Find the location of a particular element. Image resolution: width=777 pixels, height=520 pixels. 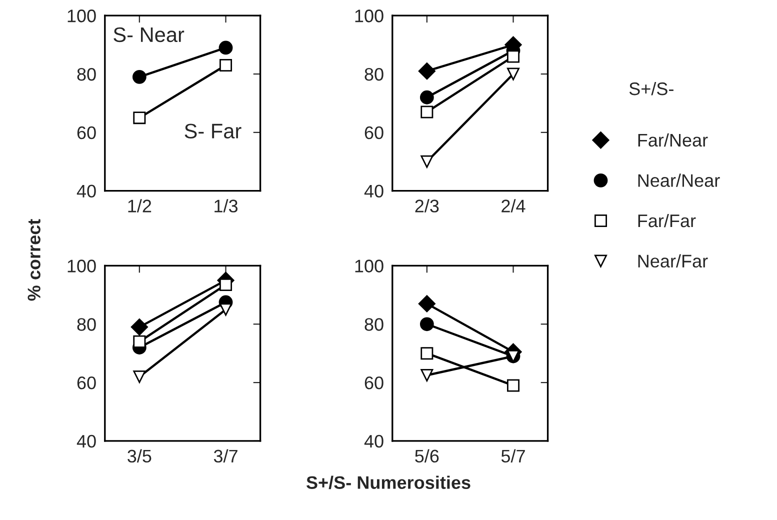

x-tick-label: 3/7 is located at coordinates (226, 456).